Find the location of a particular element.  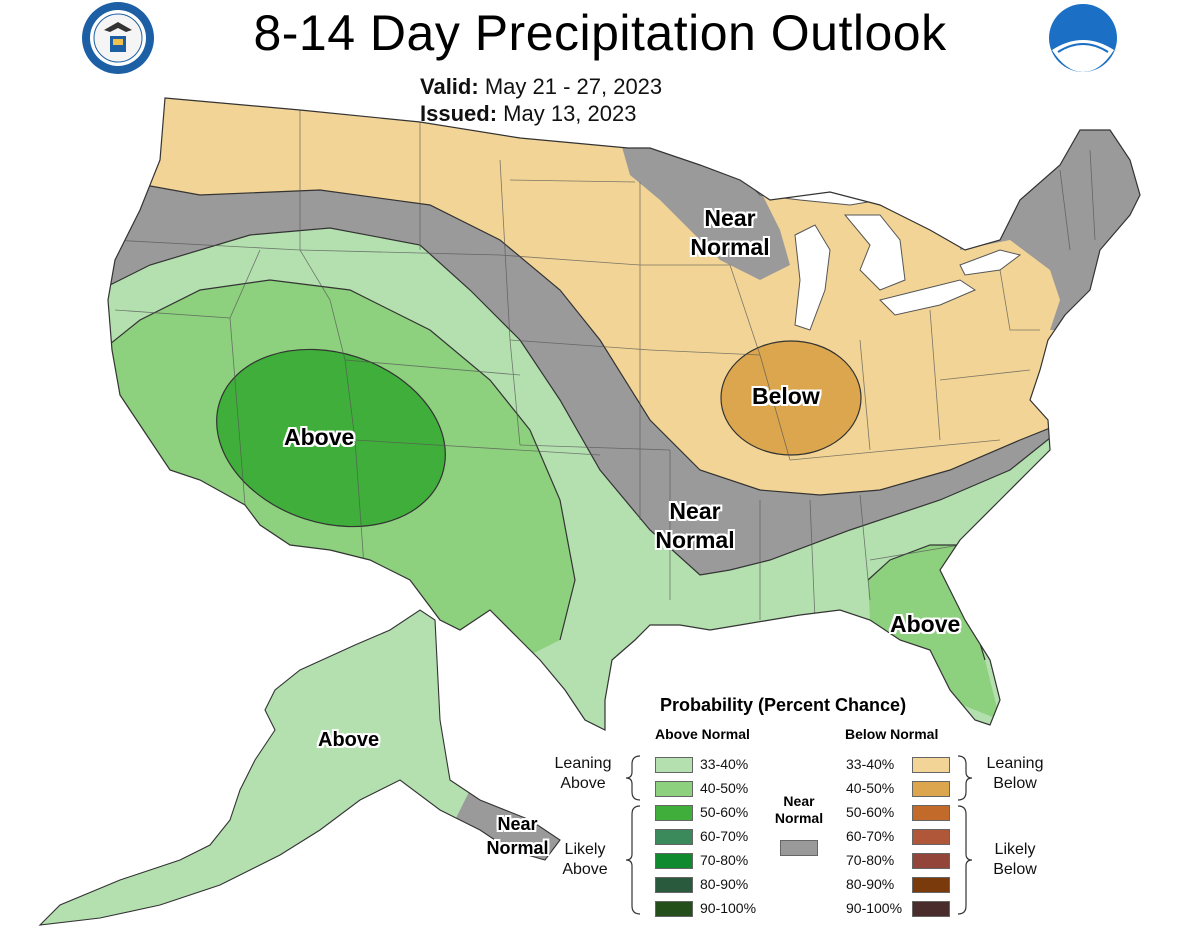

noaa-logo-icon is located at coordinates (1083, 38).